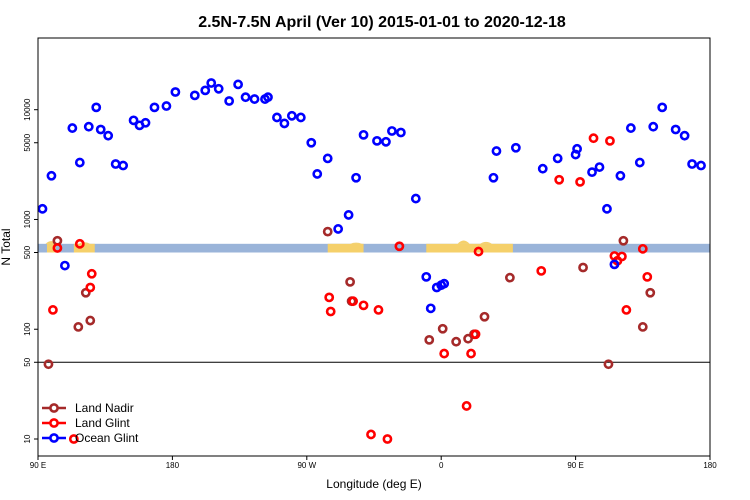  What do you see at coordinates (27, 438) in the screenshot?
I see `y-tick-label: 10` at bounding box center [27, 438].